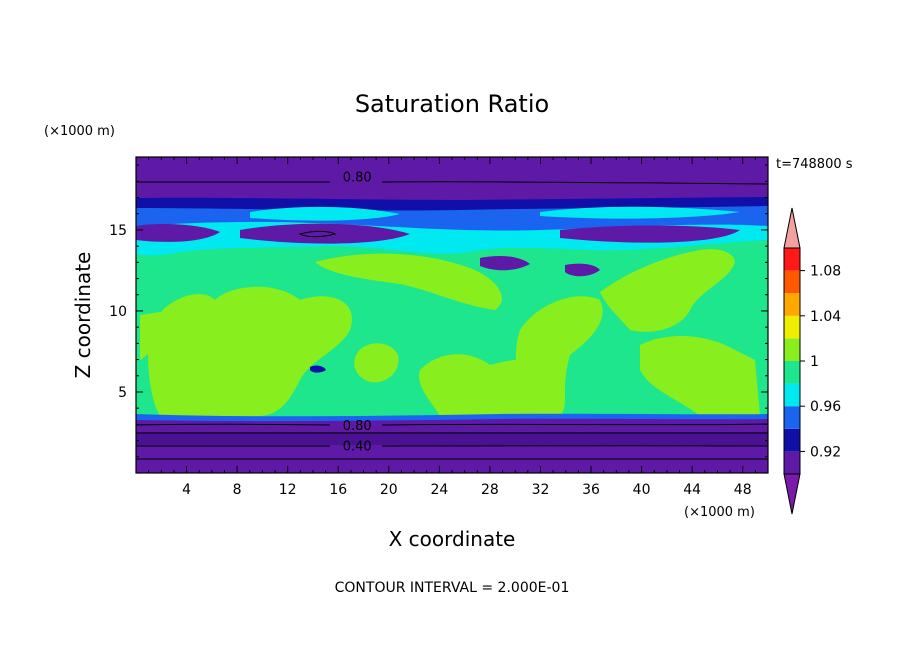 The width and height of the screenshot is (904, 654). Describe the element at coordinates (642, 490) in the screenshot. I see `x-tick-label: 40` at that location.